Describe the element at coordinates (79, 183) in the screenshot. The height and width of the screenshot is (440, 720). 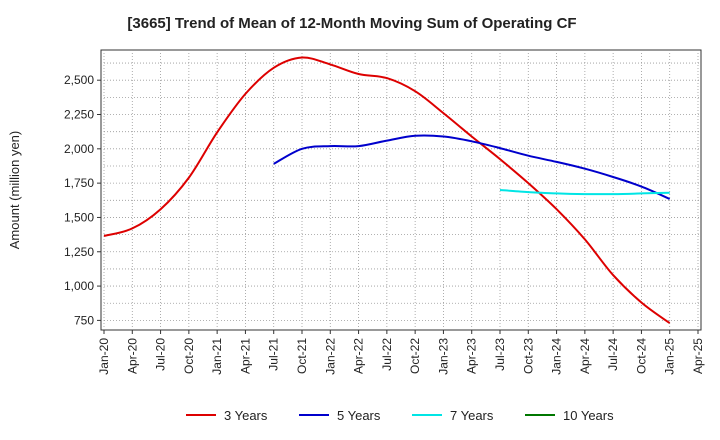
I see `y-tick-label: 1,750` at that location.